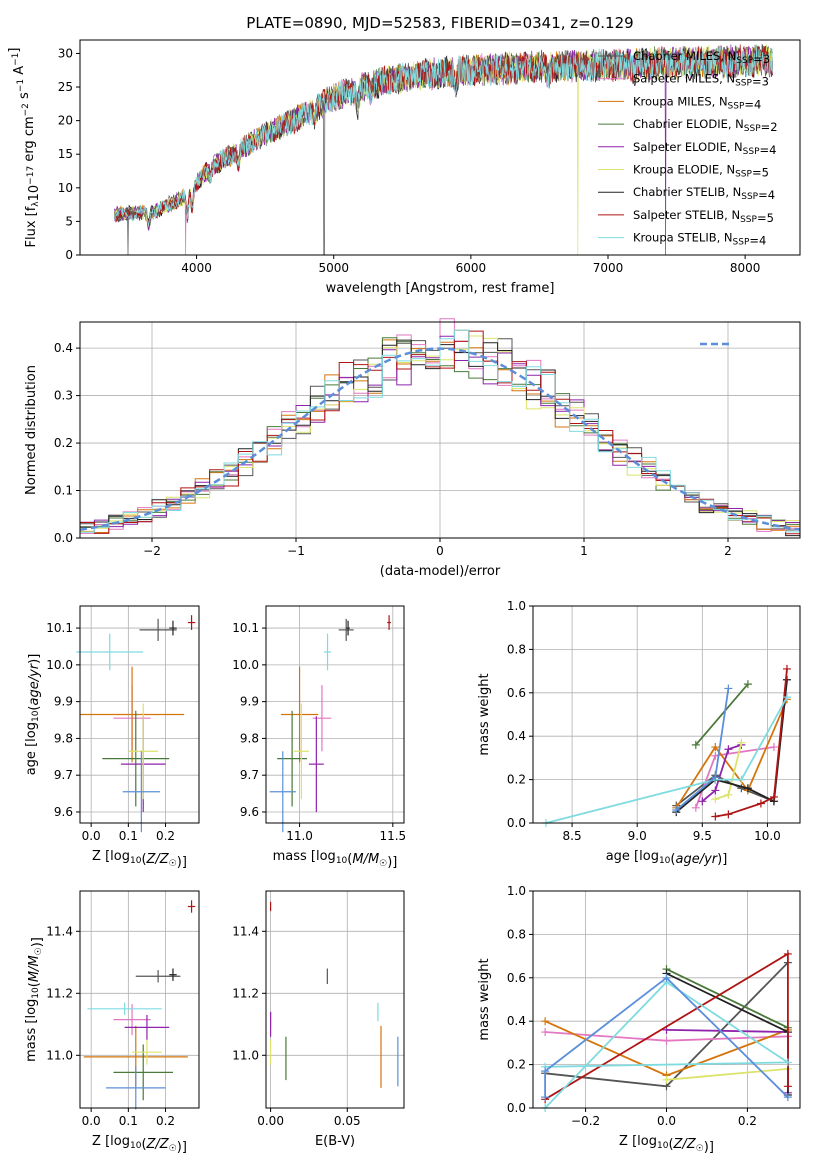 The image size is (819, 1174). I want to click on legend-entry: Salpeter MILES, NSSP=3, so click(701, 80).